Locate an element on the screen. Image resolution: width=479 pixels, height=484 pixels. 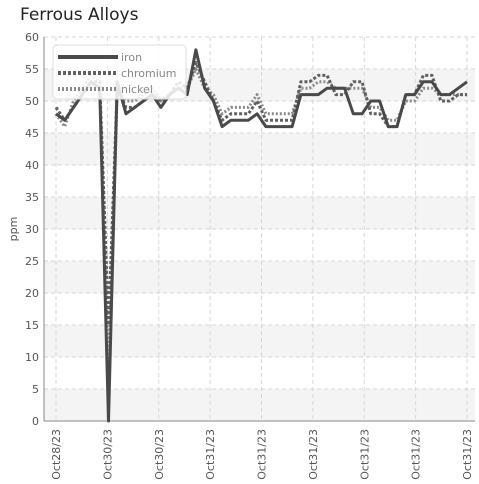
y-tick-label: 15 is located at coordinates (32, 325).